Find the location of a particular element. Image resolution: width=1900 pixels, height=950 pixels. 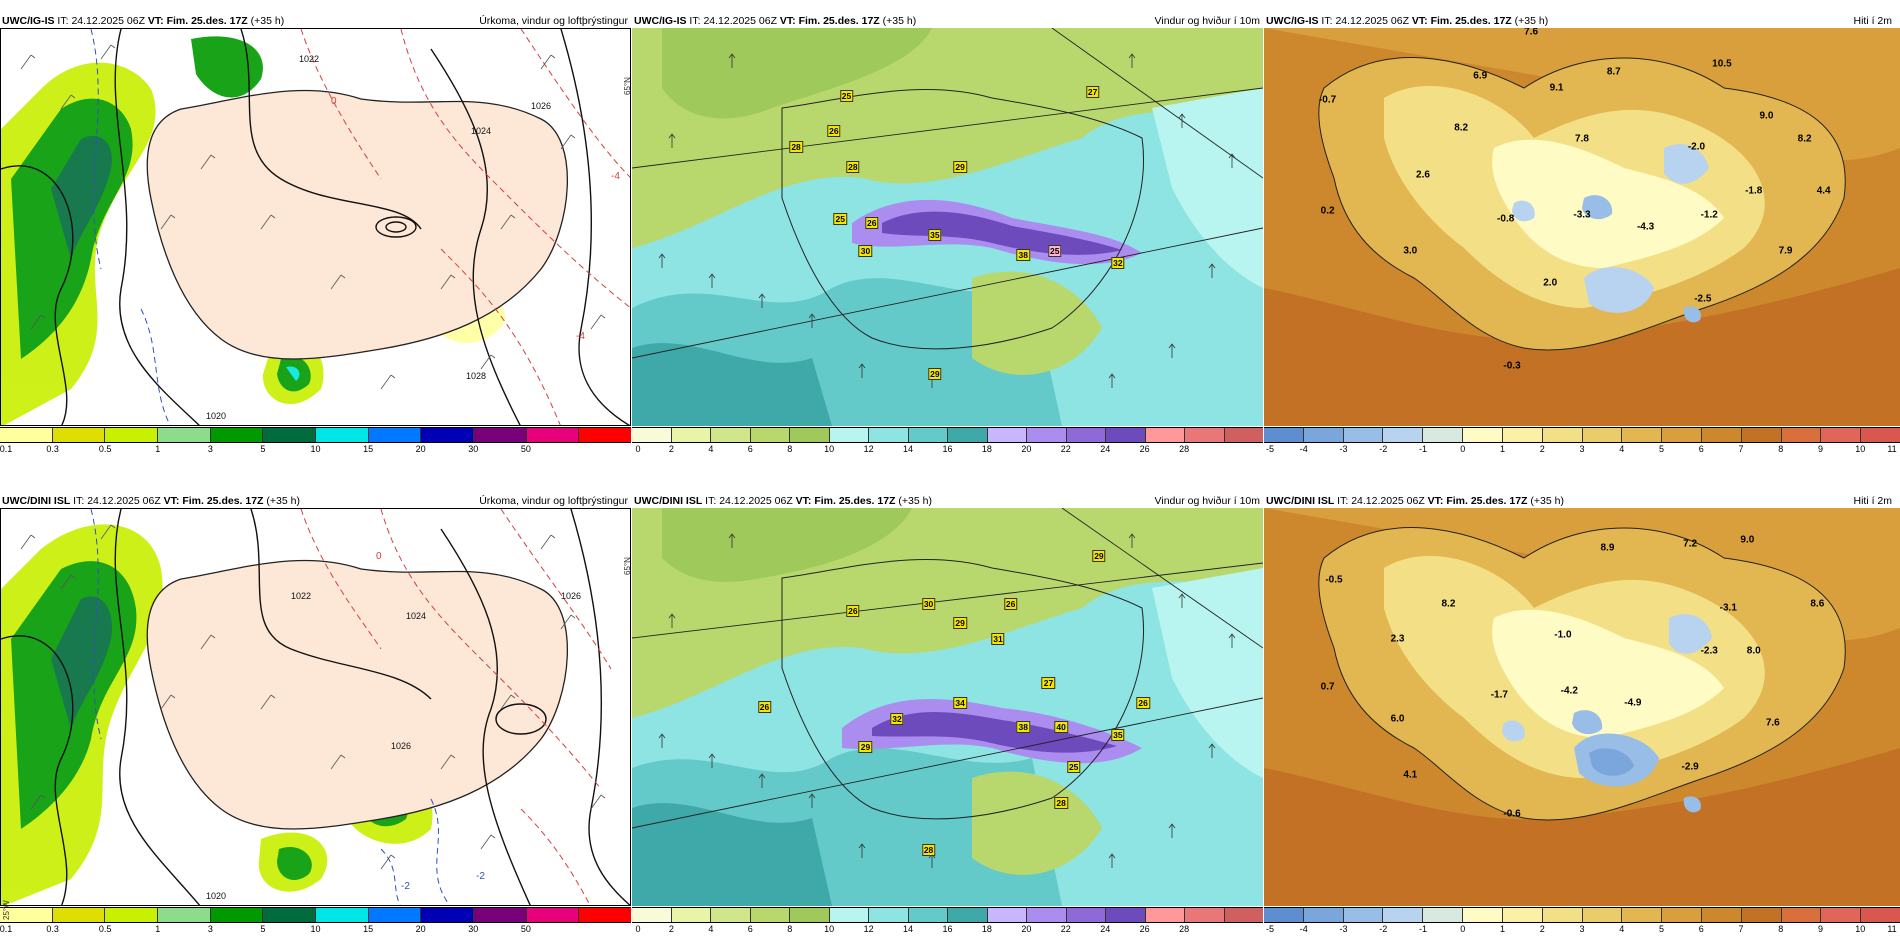

gust-label: 27 is located at coordinates (1092, 91).